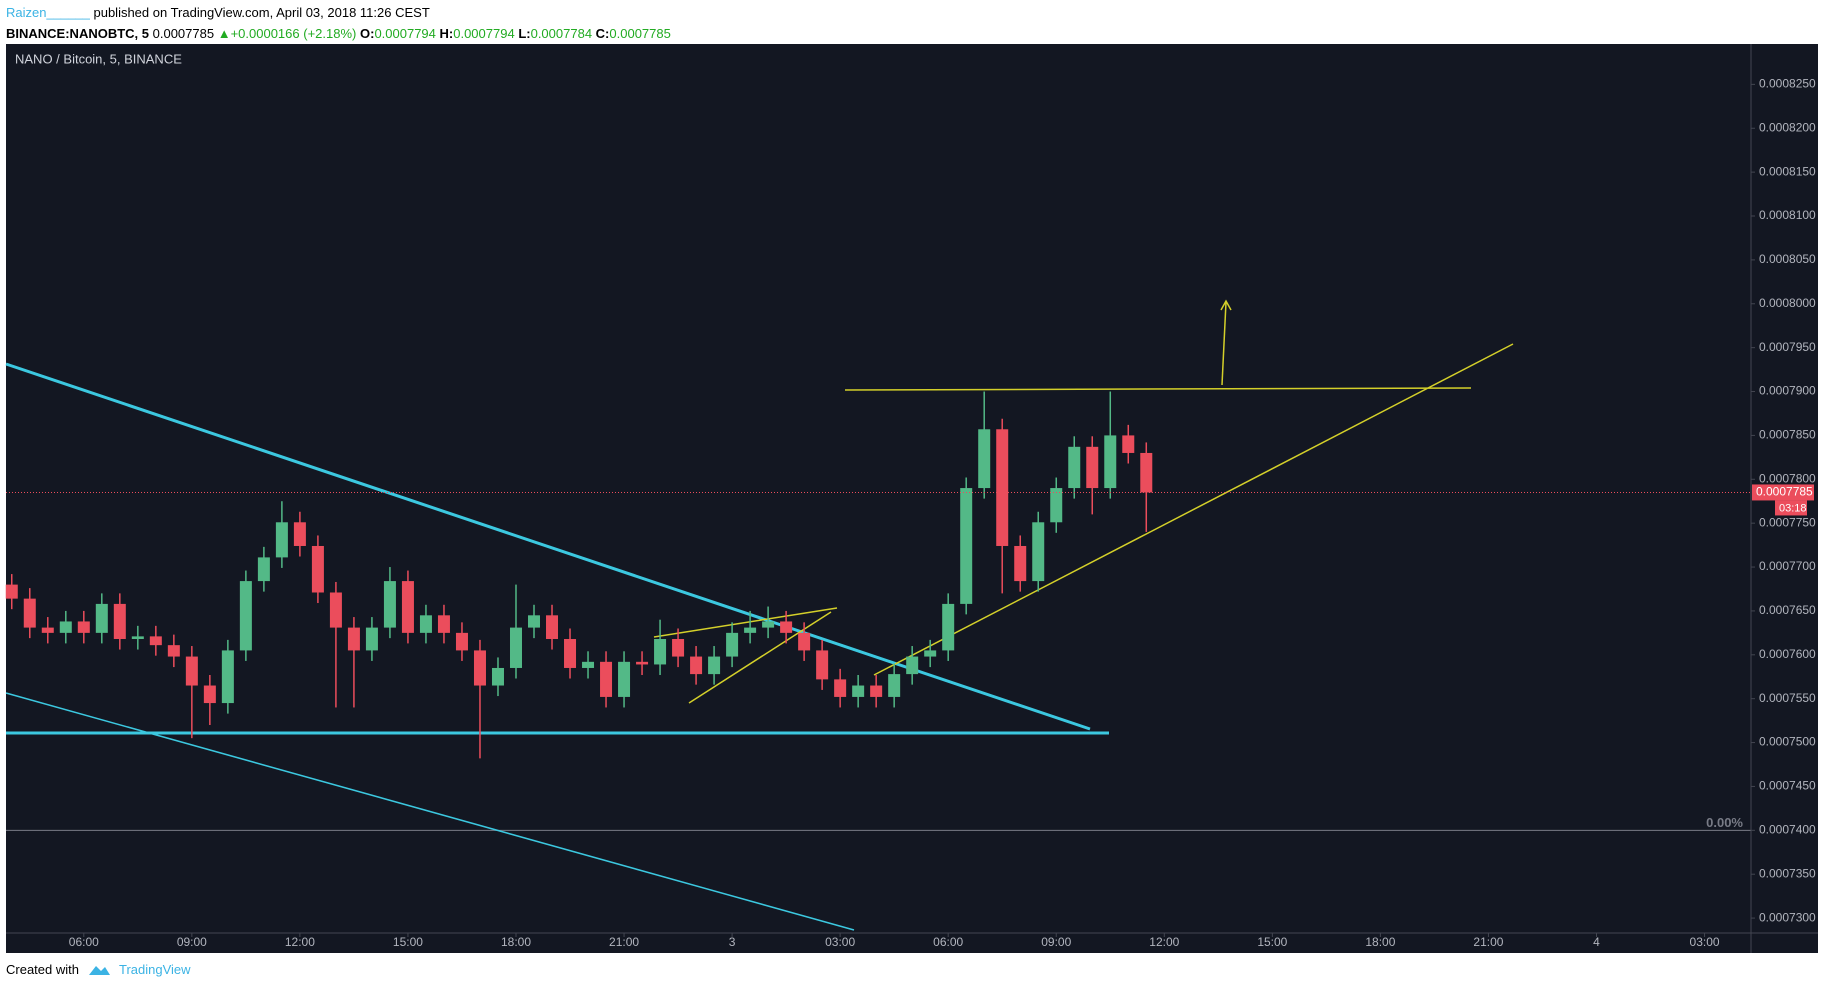 The height and width of the screenshot is (988, 1822). Describe the element at coordinates (1793, 508) in the screenshot. I see `countdown-label: 03:18` at that location.